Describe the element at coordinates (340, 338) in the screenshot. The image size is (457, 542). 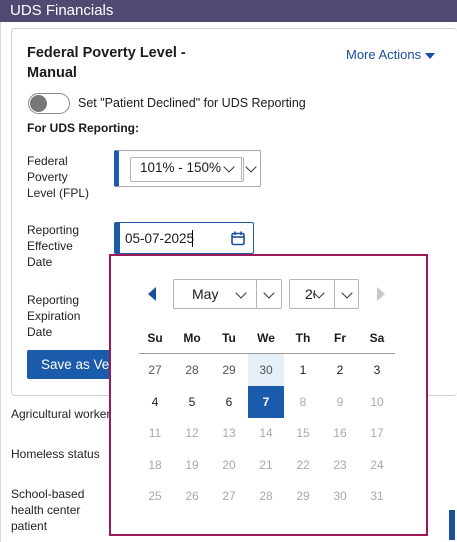
I see `weekday-label: Fr` at that location.